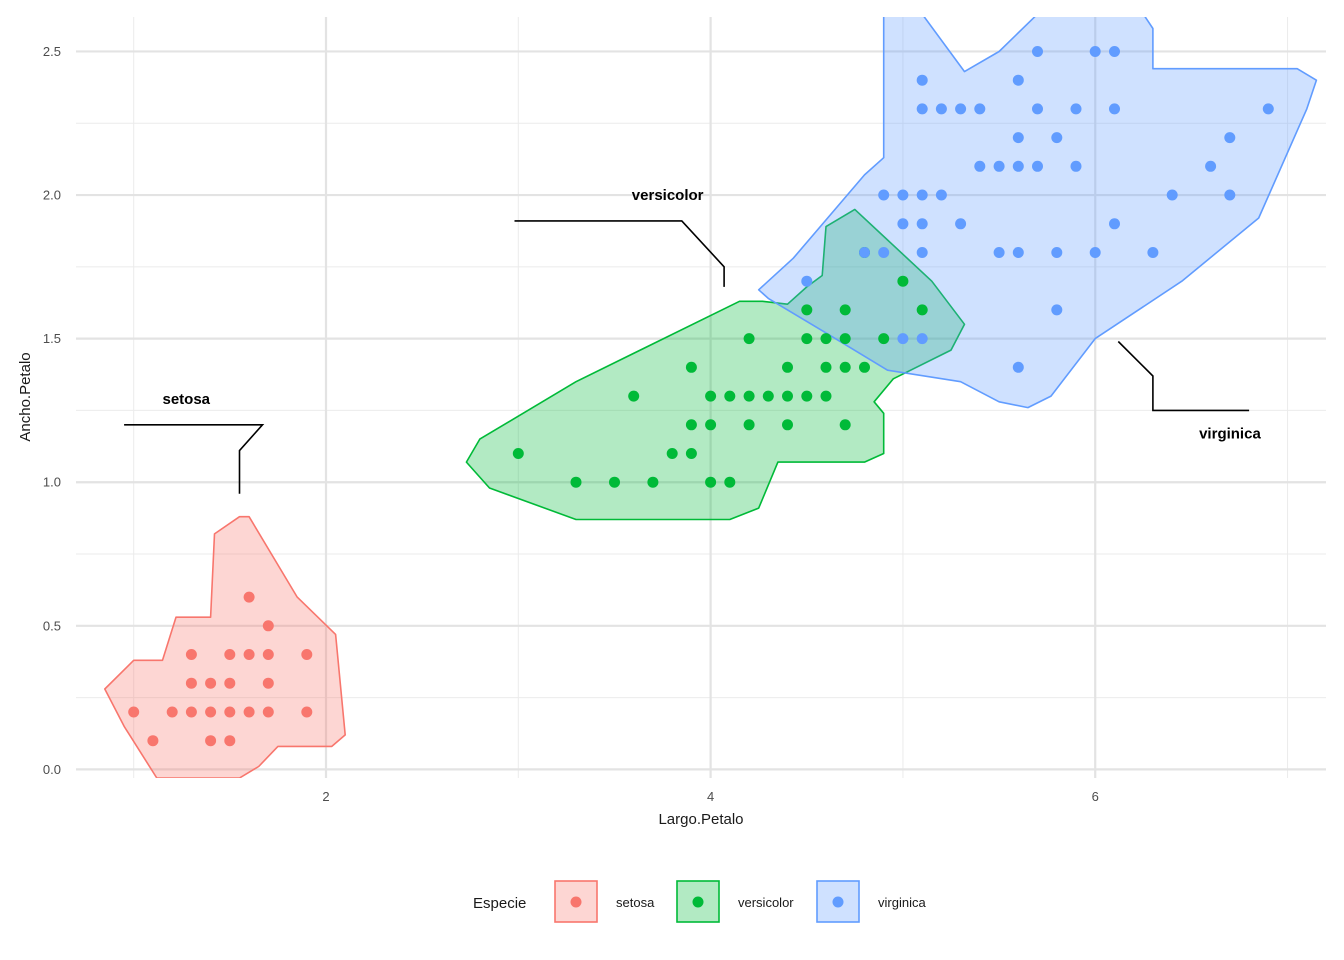  Describe the element at coordinates (902, 902) in the screenshot. I see `legend-label-virginica: virginica` at that location.